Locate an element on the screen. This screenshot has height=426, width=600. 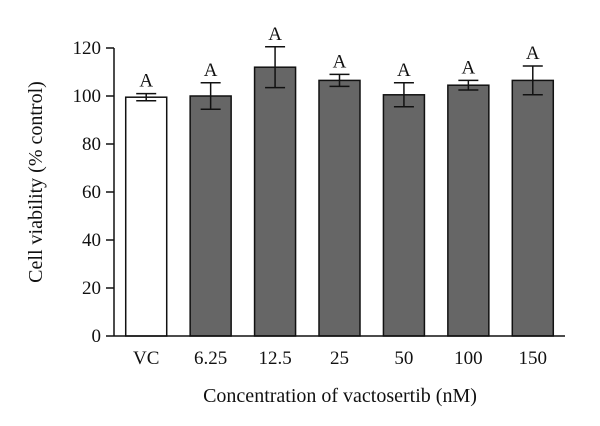
y-tick-label: 20 is located at coordinates (91, 288).